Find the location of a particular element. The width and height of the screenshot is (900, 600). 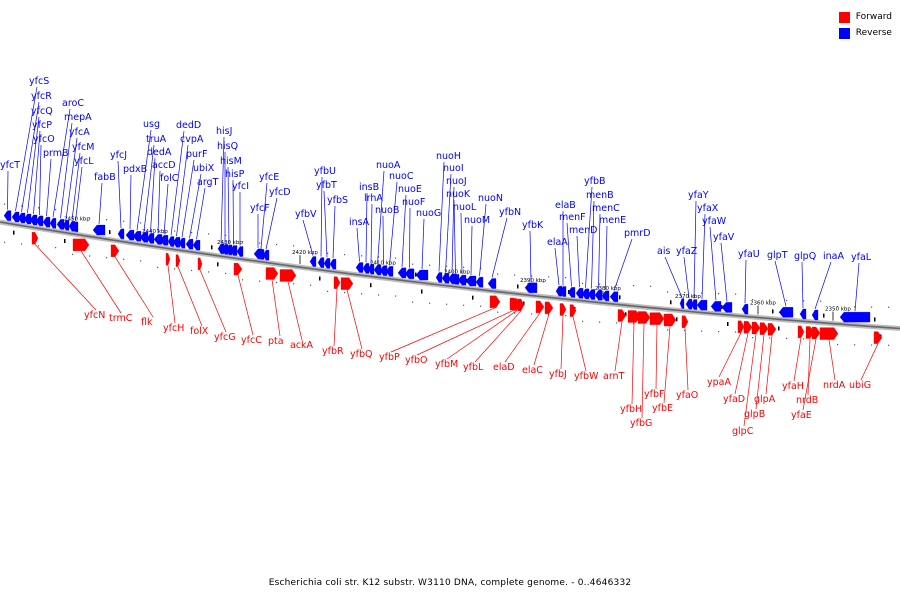

reverse-gene-label: yfaZ is located at coordinates (687, 251).